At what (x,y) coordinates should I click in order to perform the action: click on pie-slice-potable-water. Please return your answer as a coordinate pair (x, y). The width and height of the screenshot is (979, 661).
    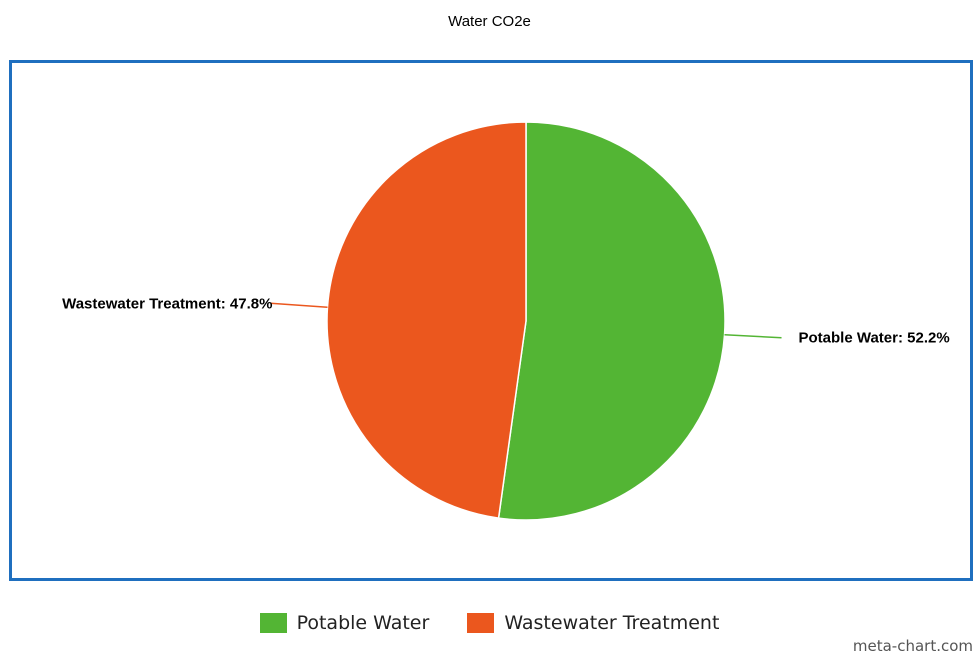
    Looking at the image, I should click on (611, 321).